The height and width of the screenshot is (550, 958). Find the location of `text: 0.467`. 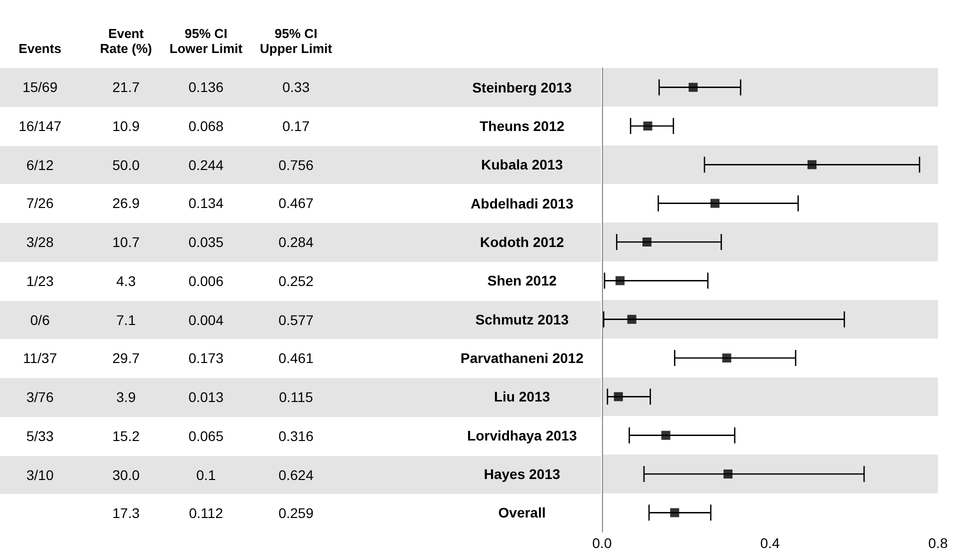

text: 0.467 is located at coordinates (296, 203).